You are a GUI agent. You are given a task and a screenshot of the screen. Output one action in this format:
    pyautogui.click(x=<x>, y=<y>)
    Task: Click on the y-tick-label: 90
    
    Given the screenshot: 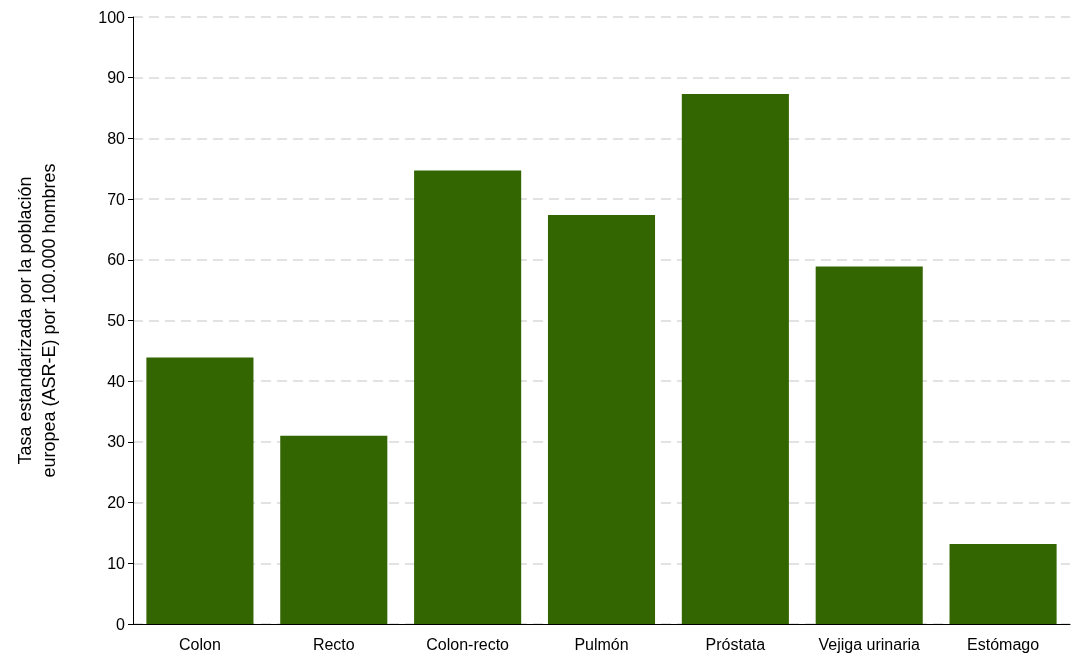 What is the action you would take?
    pyautogui.click(x=116, y=78)
    